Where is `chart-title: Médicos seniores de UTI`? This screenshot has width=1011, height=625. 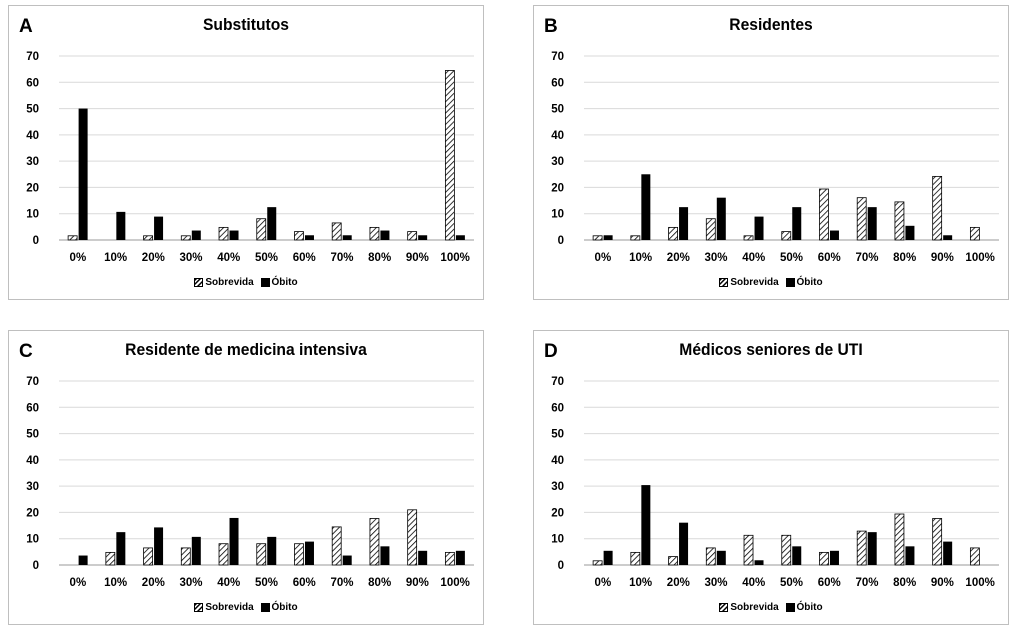 chart-title: Médicos seniores de UTI is located at coordinates (771, 349).